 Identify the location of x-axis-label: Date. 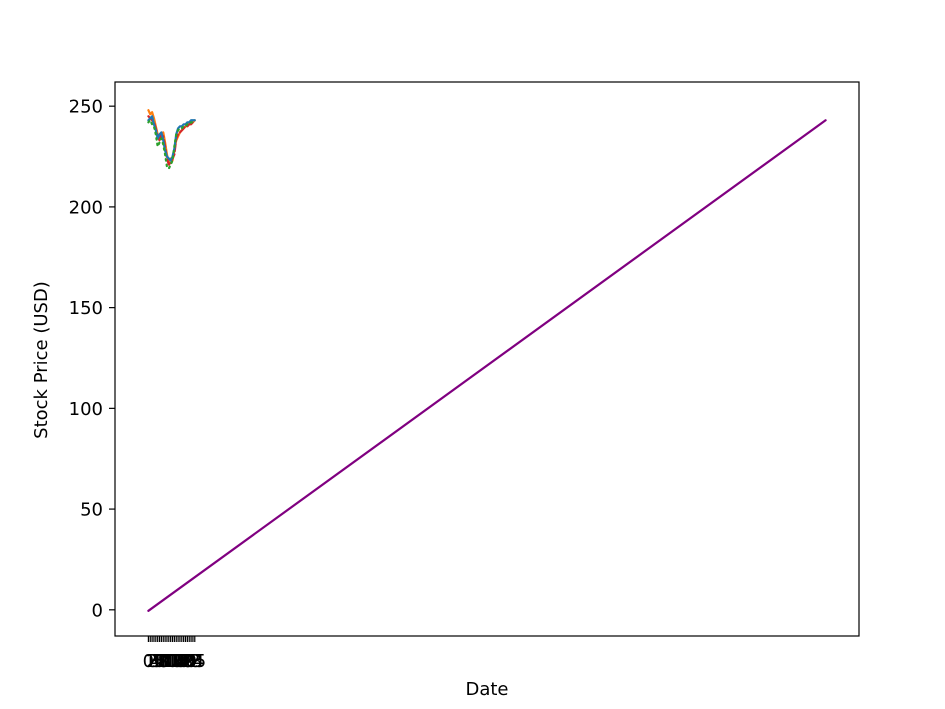
(486, 689).